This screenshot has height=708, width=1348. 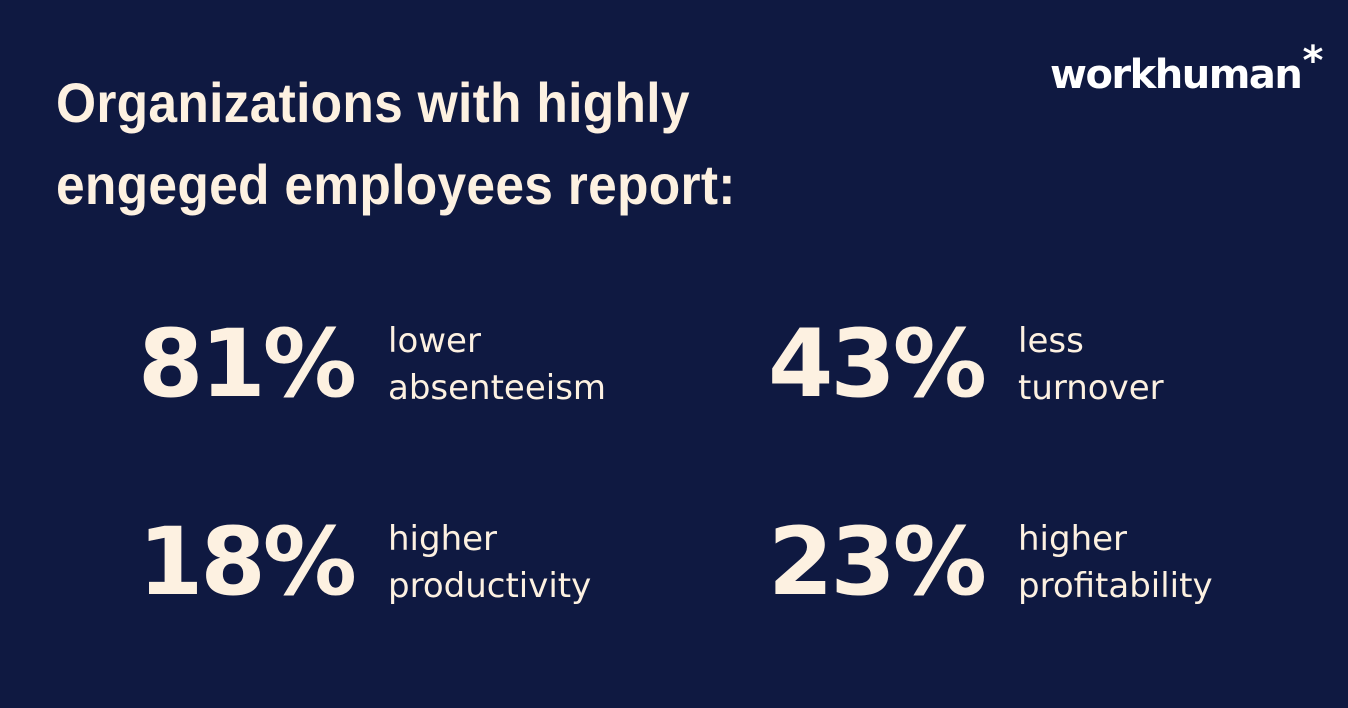 I want to click on stat-absenteeism: 81% lower absenteeism, so click(x=372, y=365).